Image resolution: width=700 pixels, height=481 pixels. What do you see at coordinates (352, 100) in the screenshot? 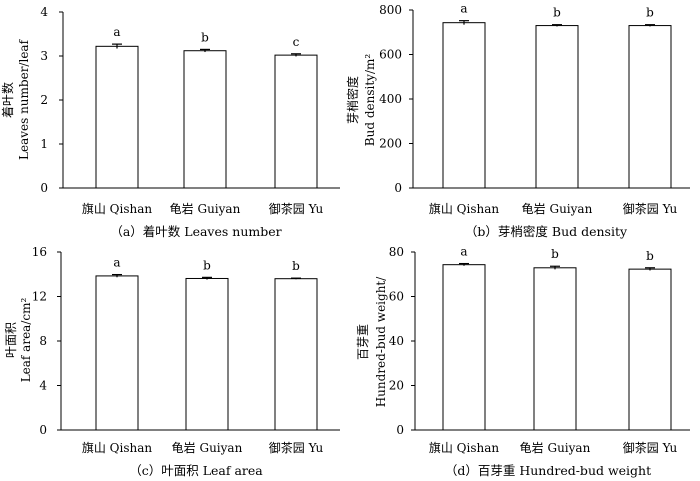
I see `panel-b-ylabel-cn: 芽梢密度` at bounding box center [352, 100].